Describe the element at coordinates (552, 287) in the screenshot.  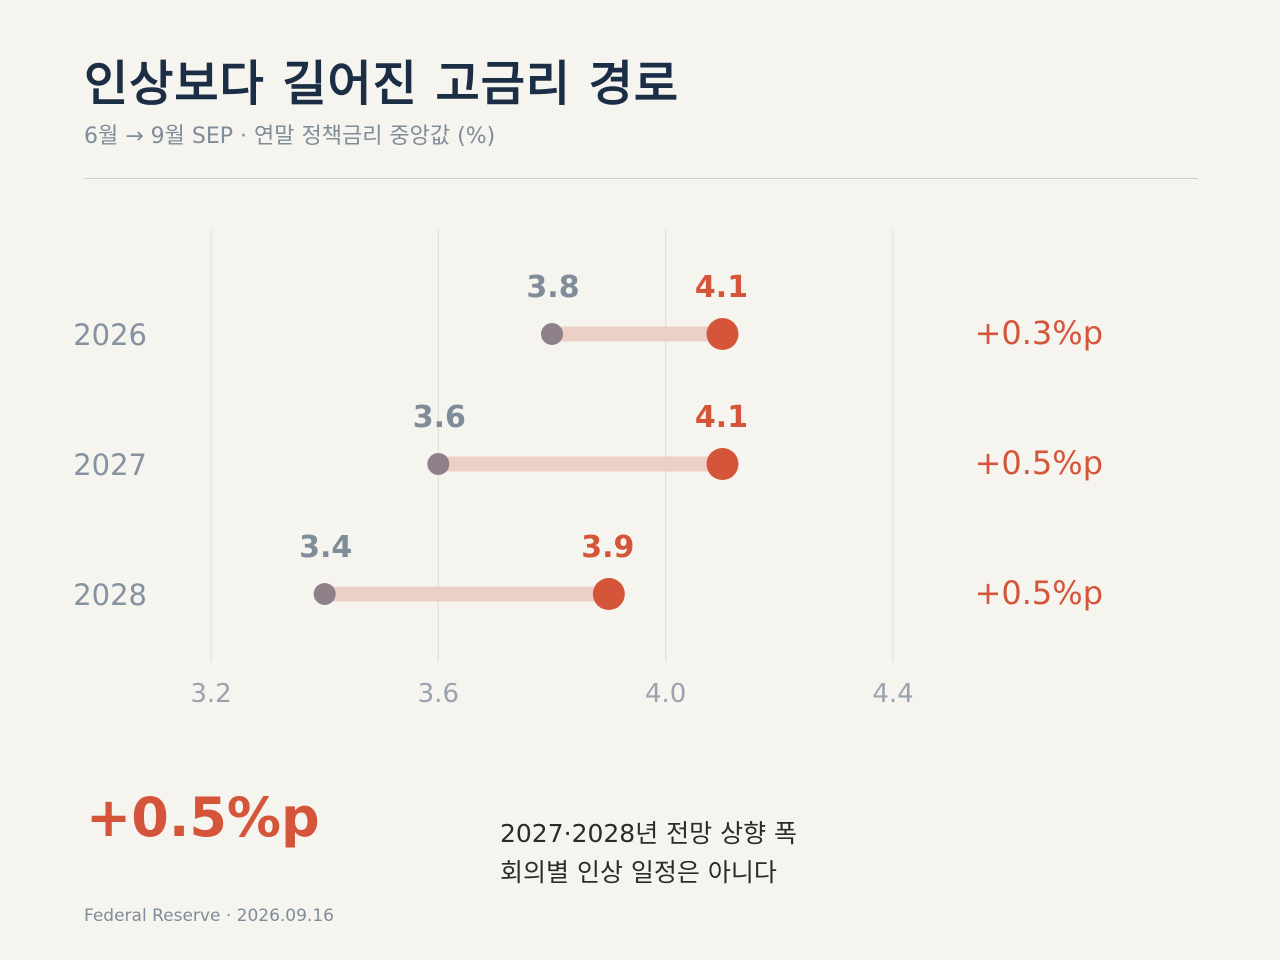
I see `old-value-label: 3.8` at that location.